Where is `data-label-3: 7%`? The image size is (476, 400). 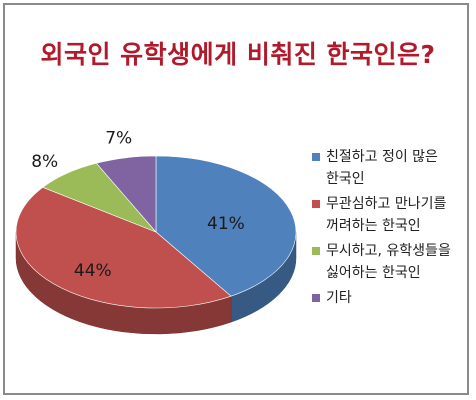
data-label-3: 7% is located at coordinates (118, 139).